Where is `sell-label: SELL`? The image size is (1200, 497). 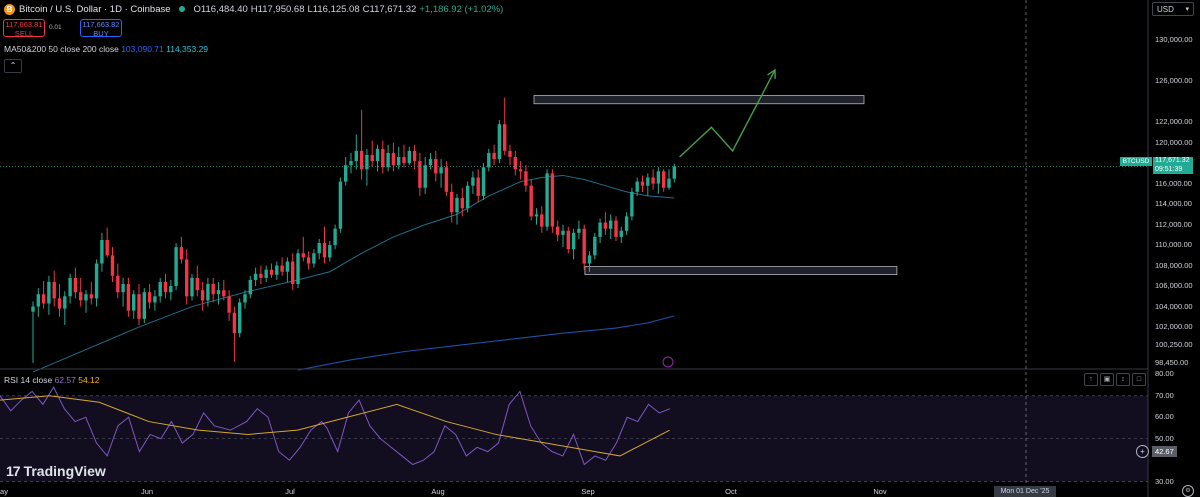
sell-label: SELL is located at coordinates (24, 33).